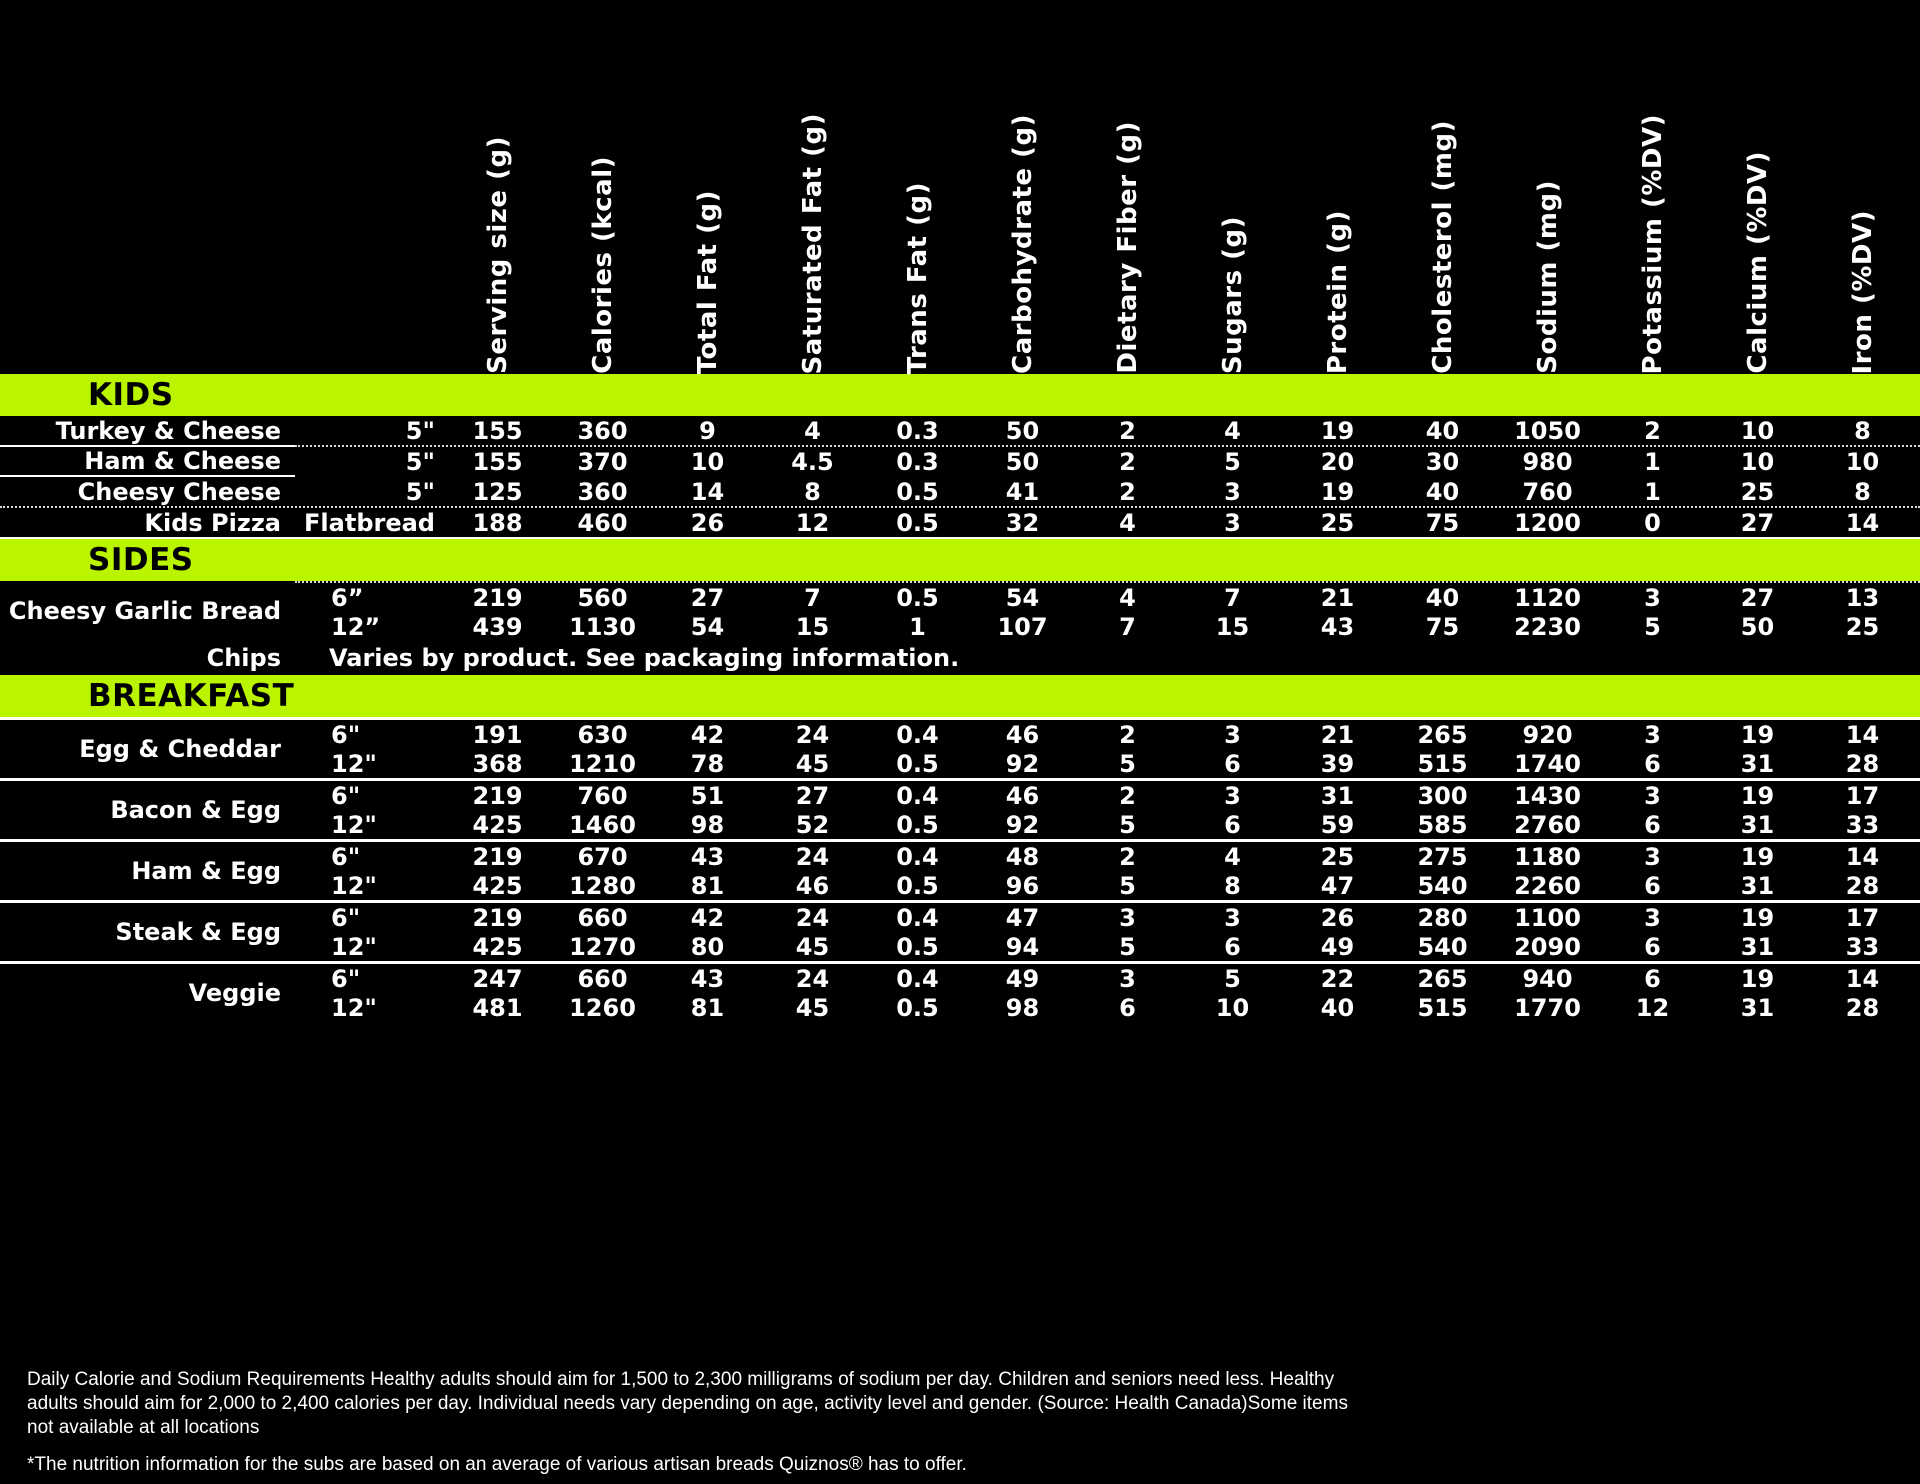 Image resolution: width=1920 pixels, height=1484 pixels. What do you see at coordinates (497, 1007) in the screenshot?
I see `value-cell: 481` at bounding box center [497, 1007].